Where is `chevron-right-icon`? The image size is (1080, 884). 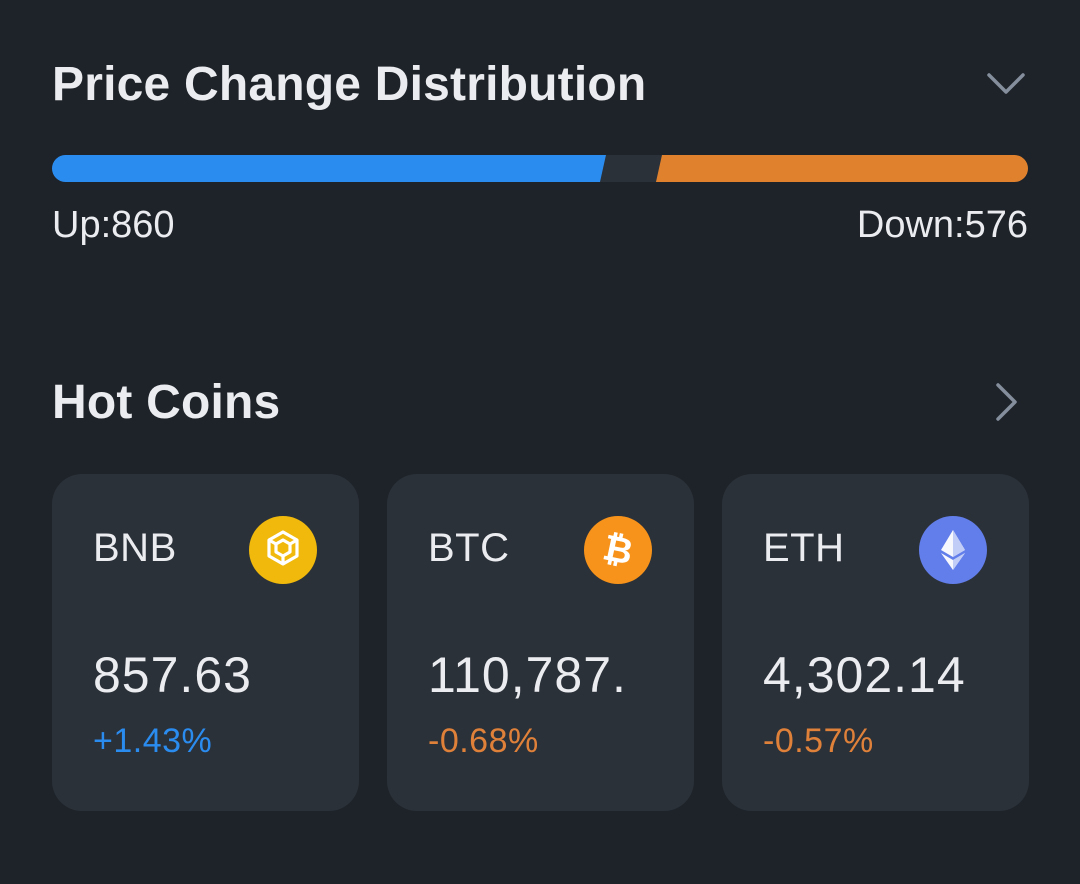
chevron-right-icon is located at coordinates (1006, 402).